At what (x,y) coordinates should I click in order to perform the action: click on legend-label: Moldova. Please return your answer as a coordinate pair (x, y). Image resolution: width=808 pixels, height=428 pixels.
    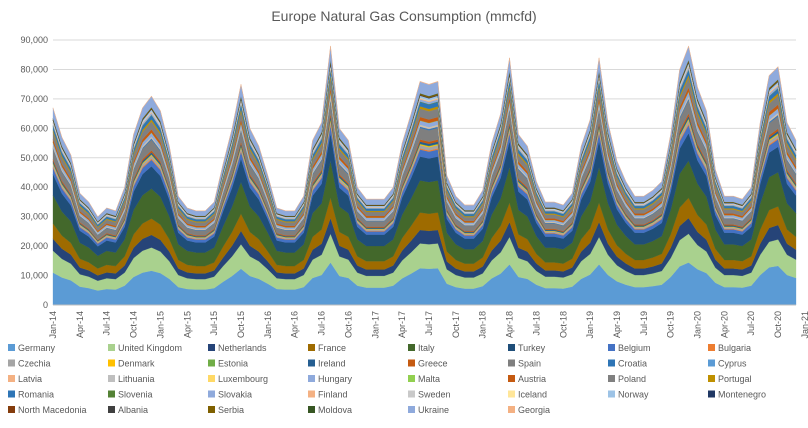
    Looking at the image, I should click on (335, 410).